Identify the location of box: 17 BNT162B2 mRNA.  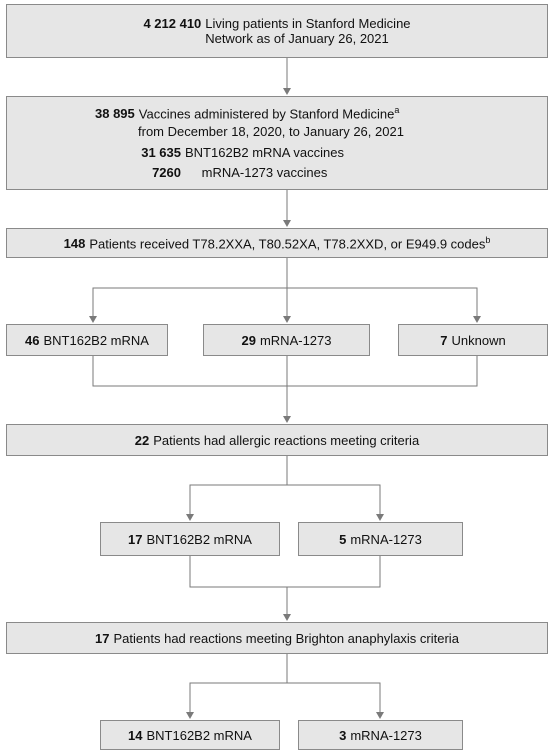
(190, 539).